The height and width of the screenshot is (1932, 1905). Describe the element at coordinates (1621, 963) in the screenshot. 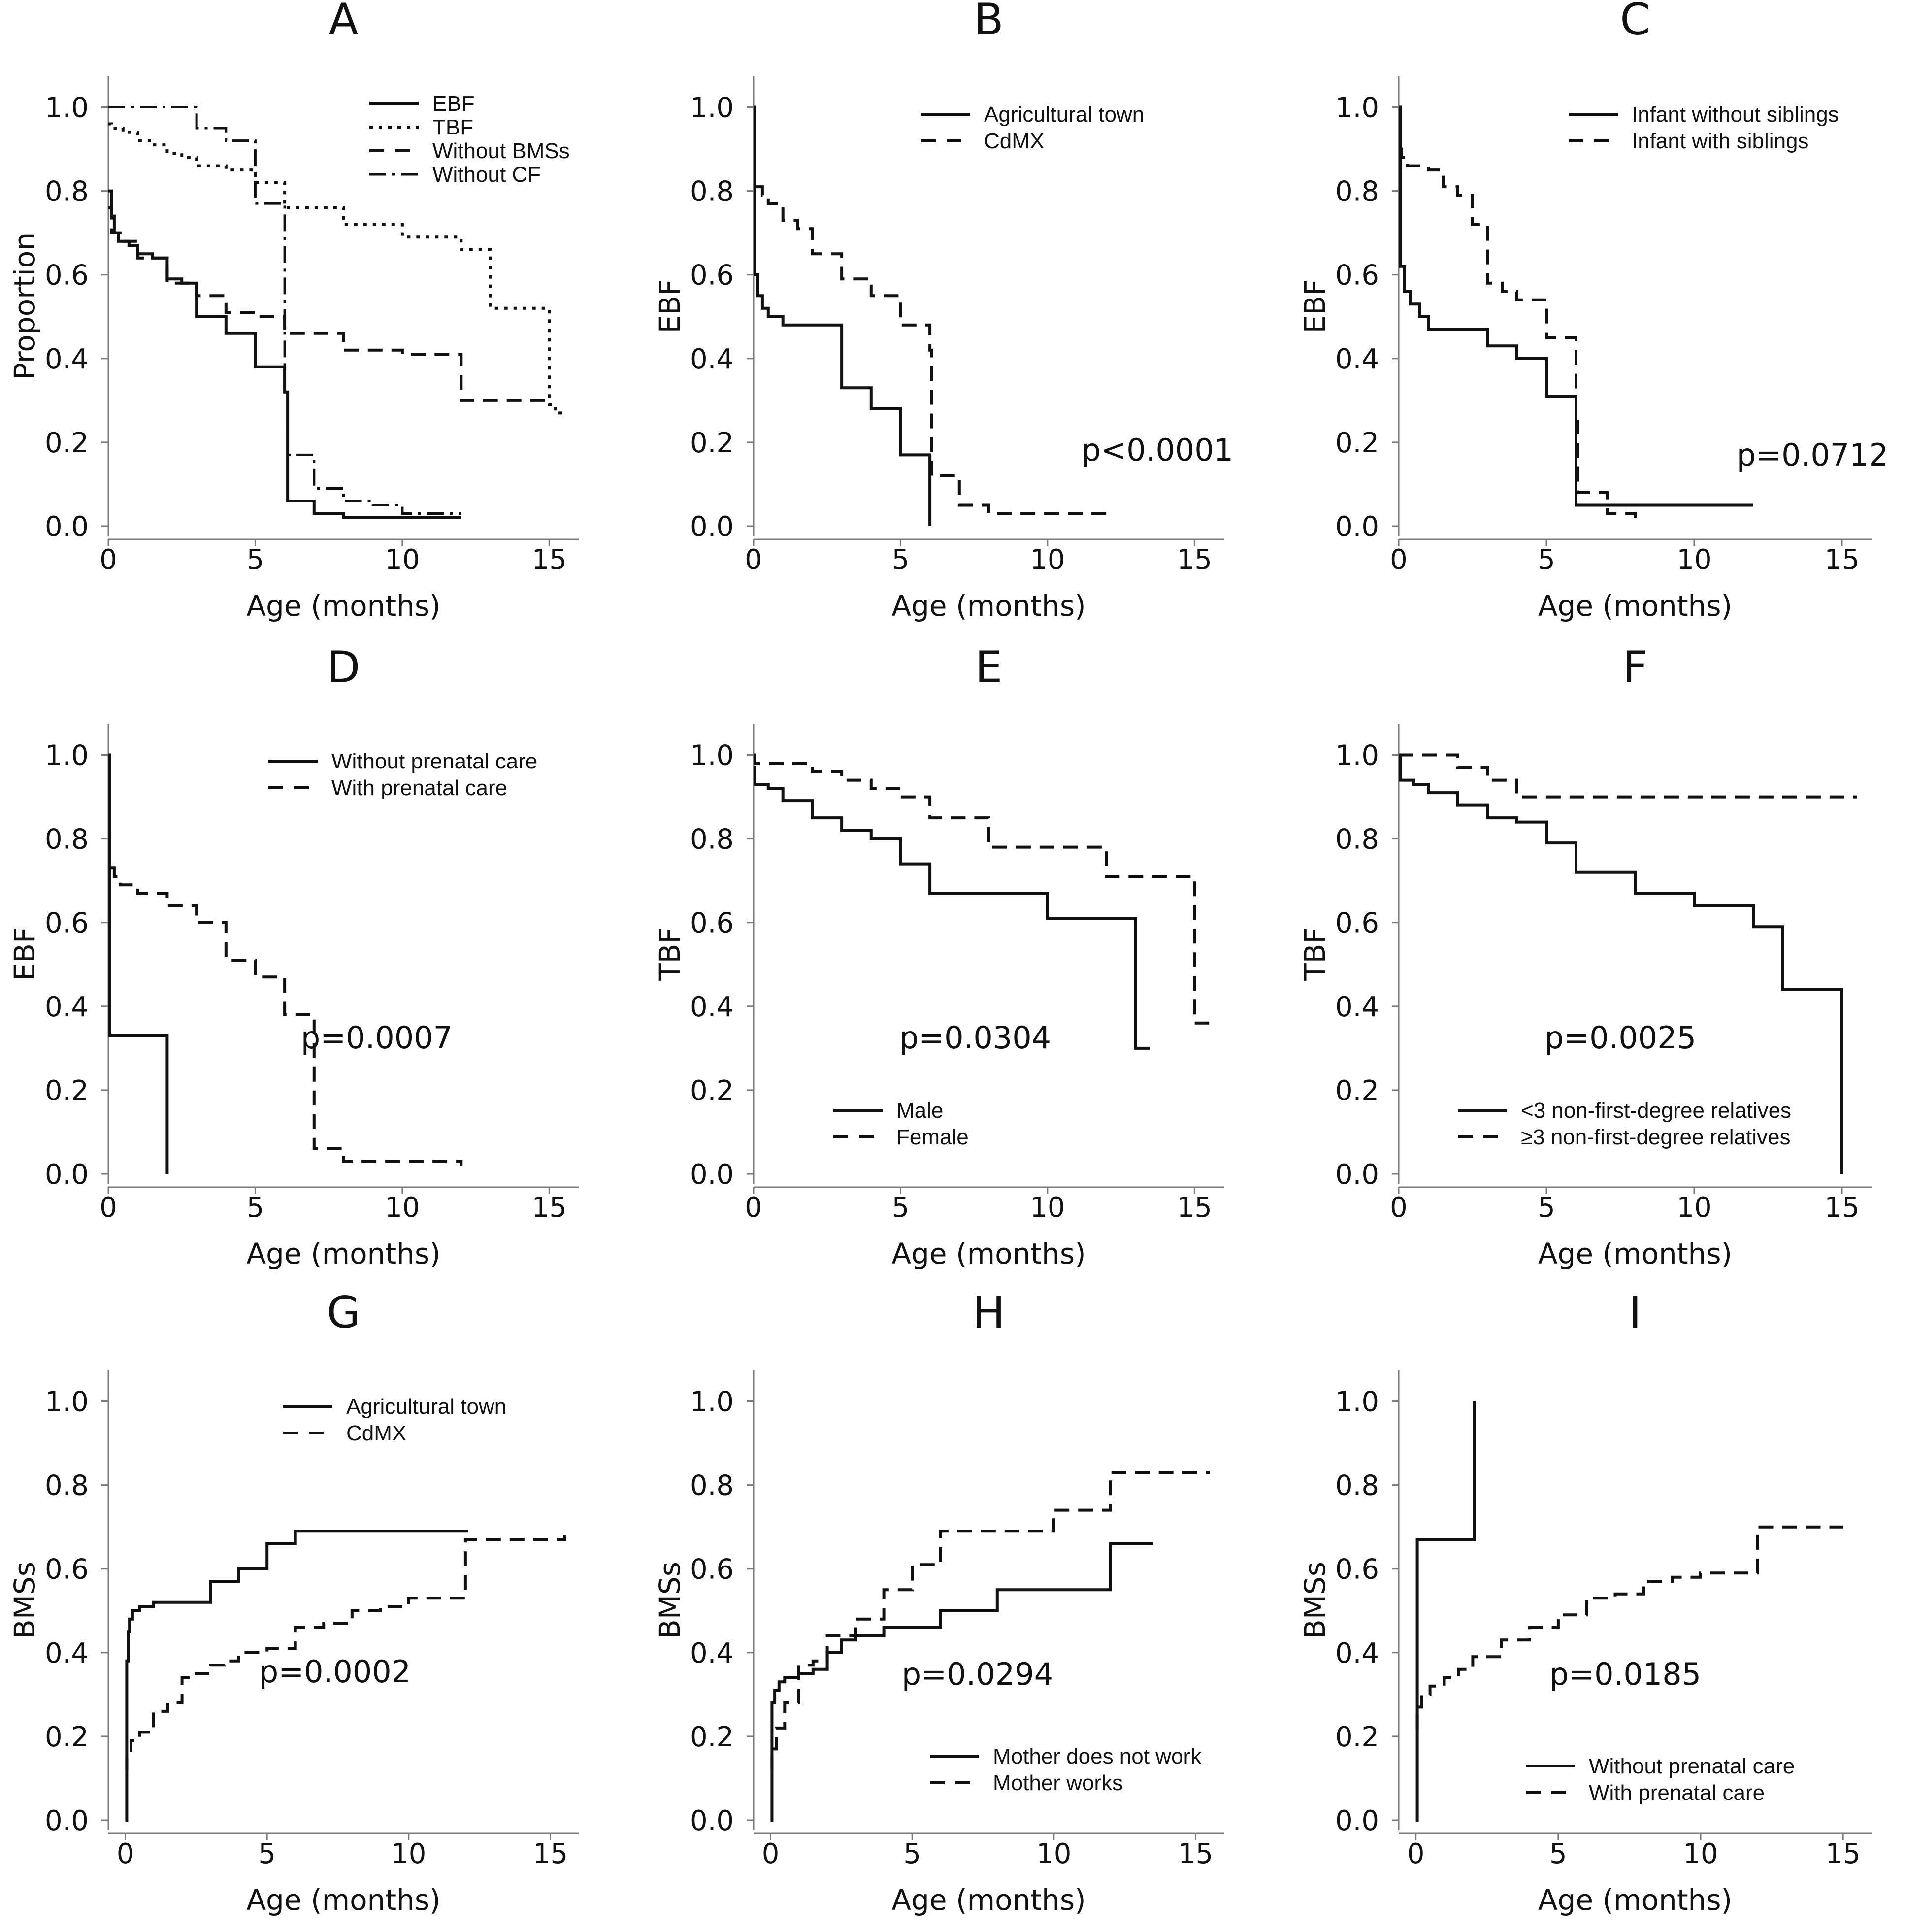

I see `series-line--3-non-first-degree-relatives` at that location.